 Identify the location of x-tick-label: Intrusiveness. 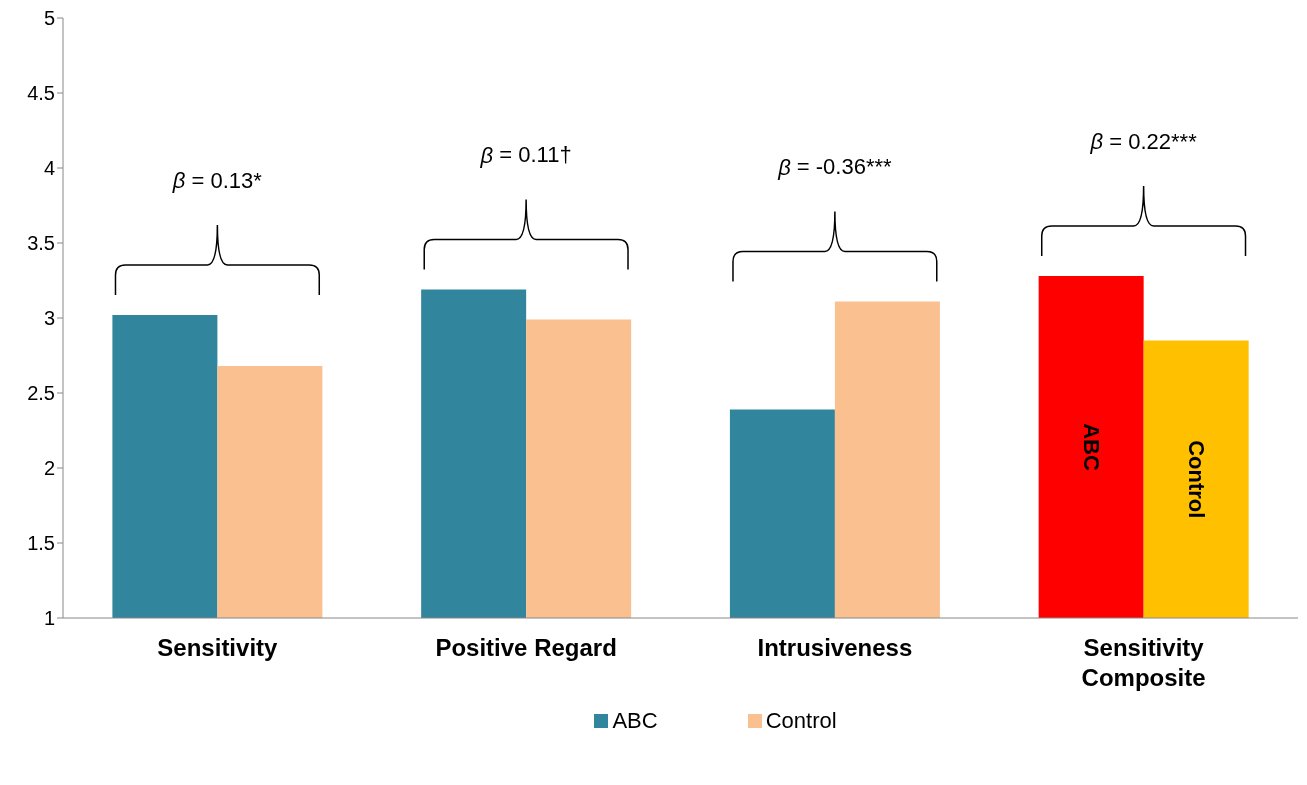
(835, 647).